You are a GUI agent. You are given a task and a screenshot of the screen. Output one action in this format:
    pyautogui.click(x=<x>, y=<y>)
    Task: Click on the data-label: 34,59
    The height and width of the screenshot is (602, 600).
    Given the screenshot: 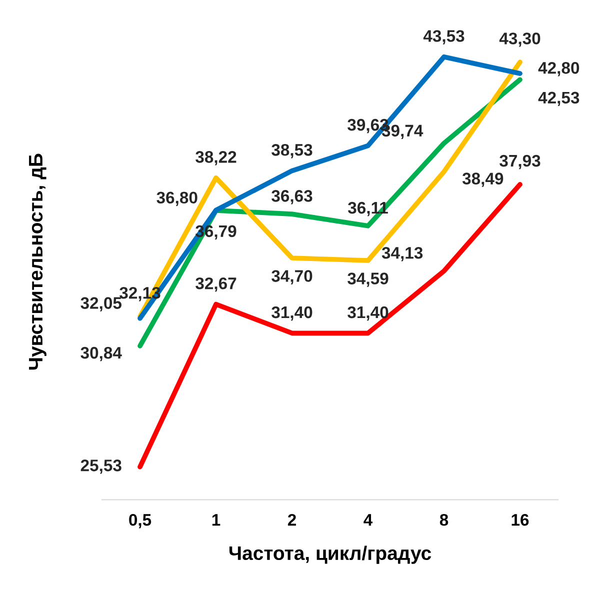 What is the action you would take?
    pyautogui.click(x=368, y=279)
    